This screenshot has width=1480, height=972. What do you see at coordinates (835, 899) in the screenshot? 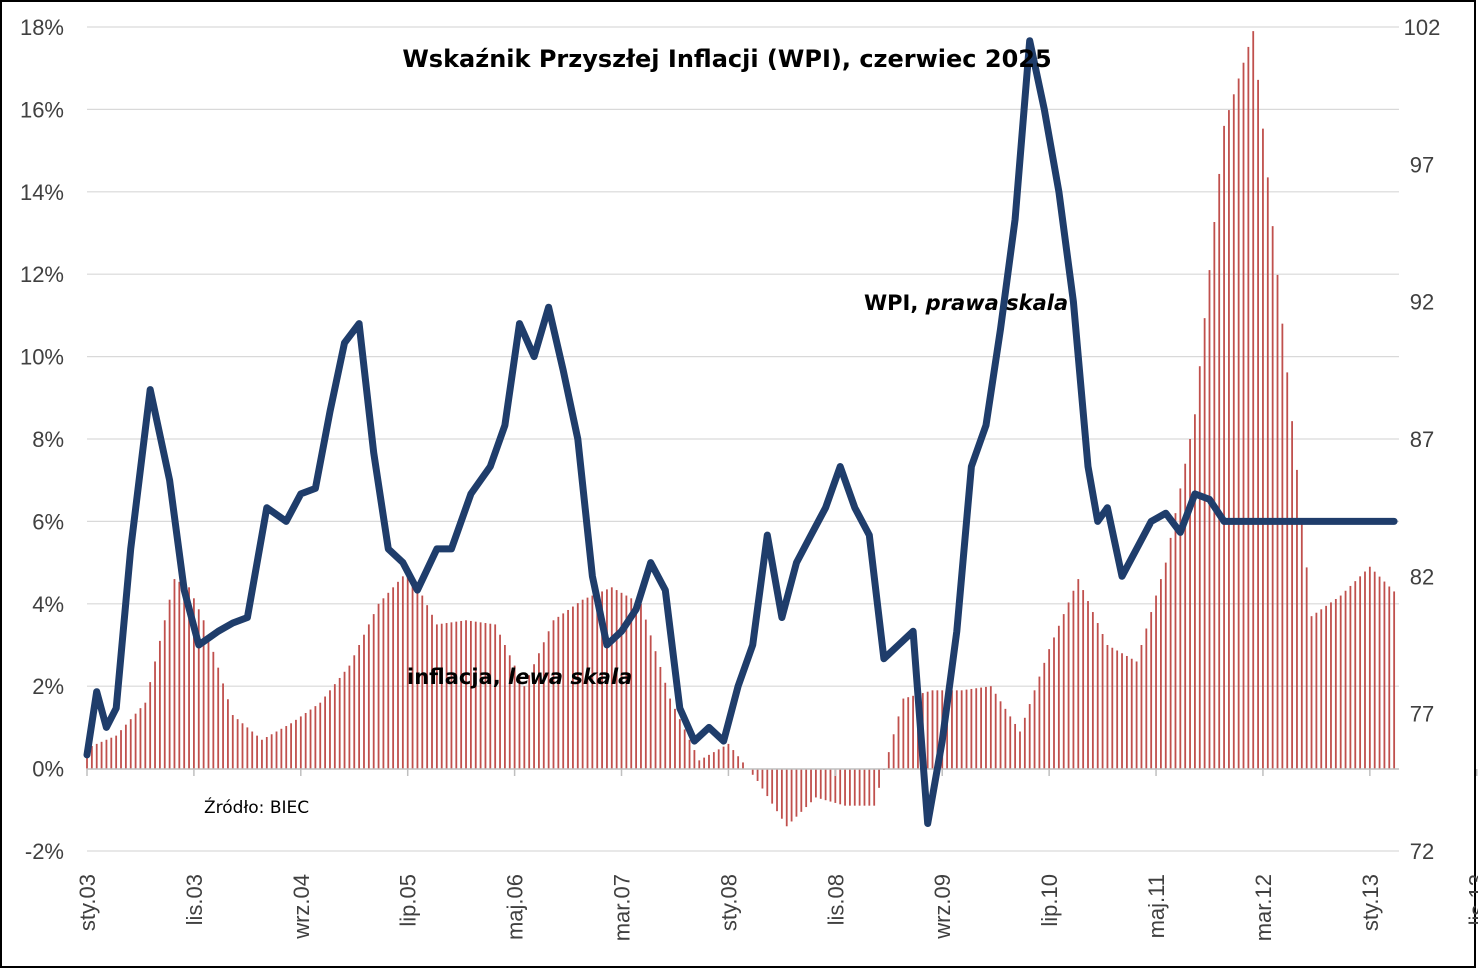
I see `x-axis-tick-label: lis.08` at bounding box center [835, 899].